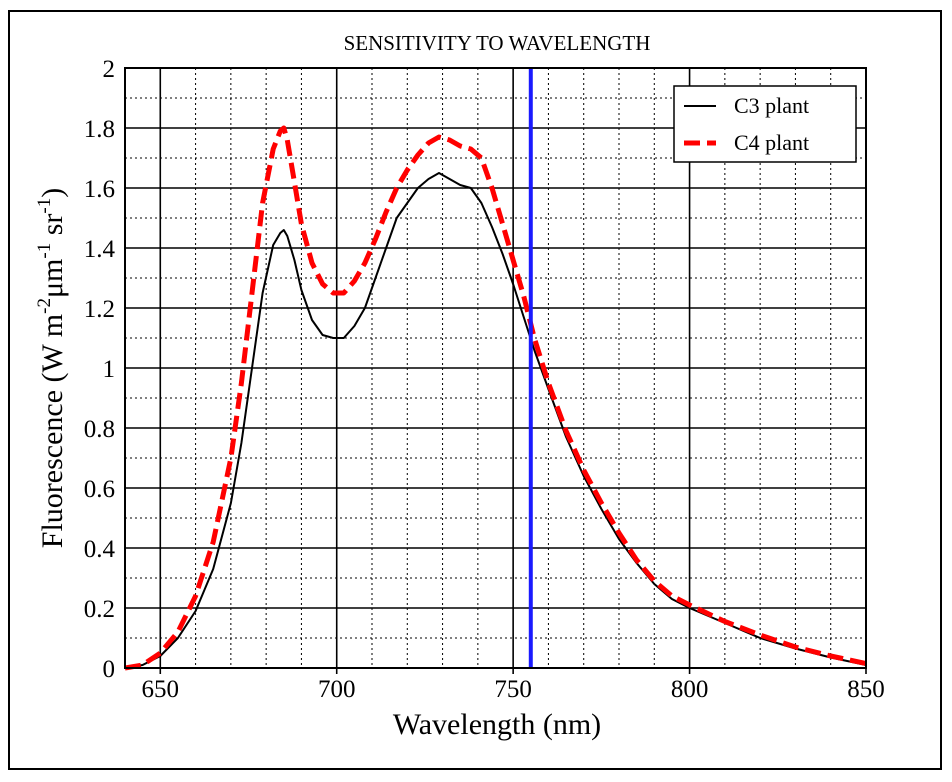 This screenshot has width=952, height=782. What do you see at coordinates (99, 309) in the screenshot?
I see `y-tick-label: 1.2` at bounding box center [99, 309].